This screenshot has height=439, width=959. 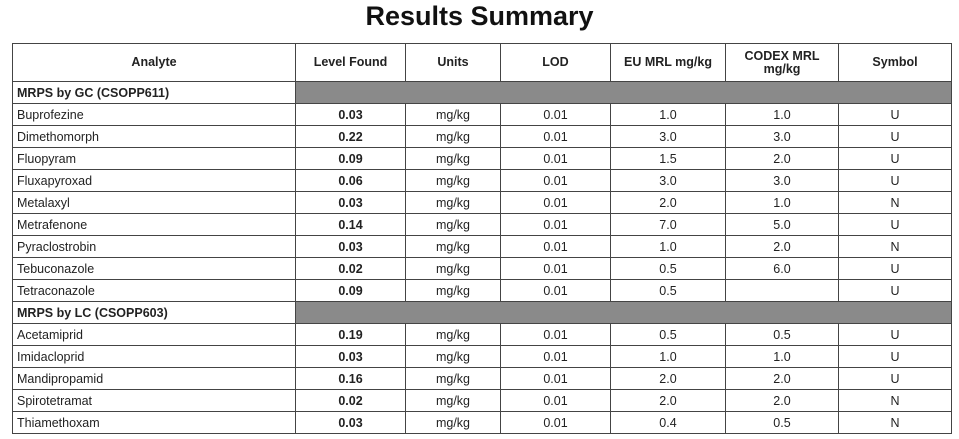 I want to click on eu-mrl-cell: 1.5, so click(x=668, y=158).